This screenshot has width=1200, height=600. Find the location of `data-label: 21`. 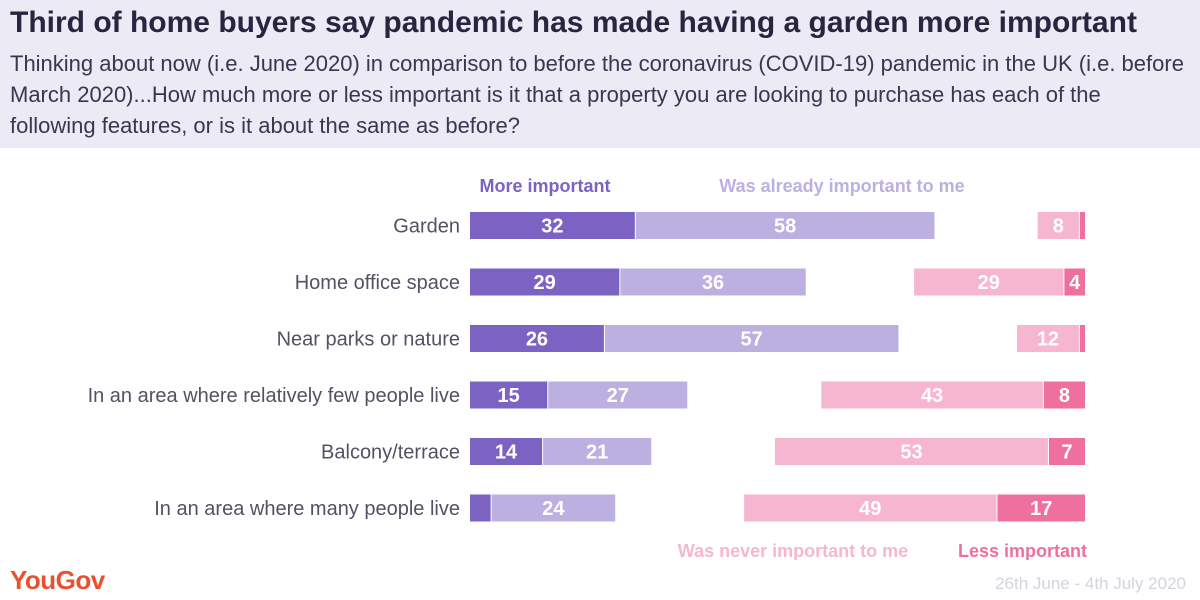

data-label: 21 is located at coordinates (597, 453).